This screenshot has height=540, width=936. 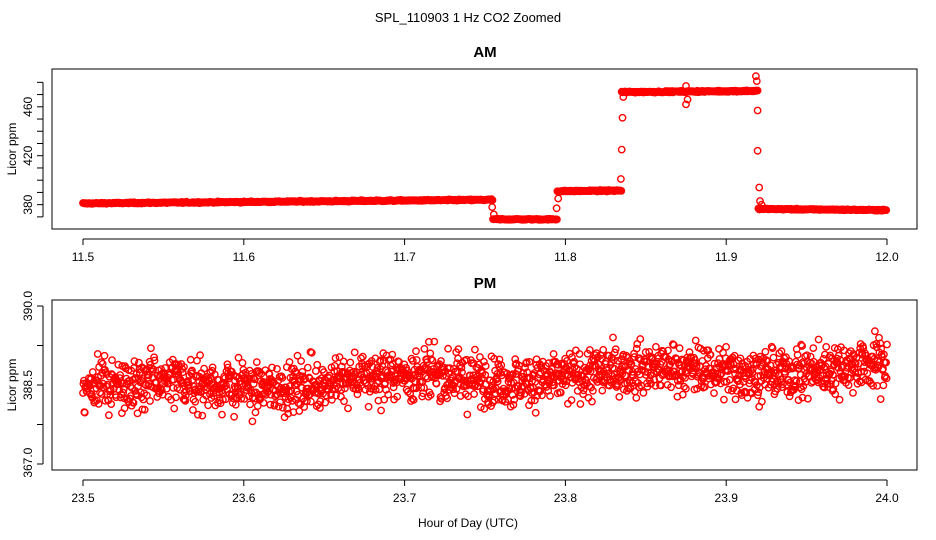 I want to click on y-tick-label: 420, so click(x=28, y=155).